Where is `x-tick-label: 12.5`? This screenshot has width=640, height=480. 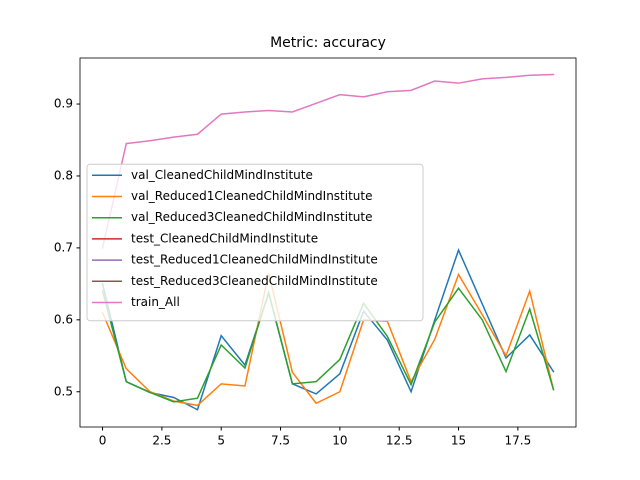
x-tick-label: 12.5 is located at coordinates (399, 441).